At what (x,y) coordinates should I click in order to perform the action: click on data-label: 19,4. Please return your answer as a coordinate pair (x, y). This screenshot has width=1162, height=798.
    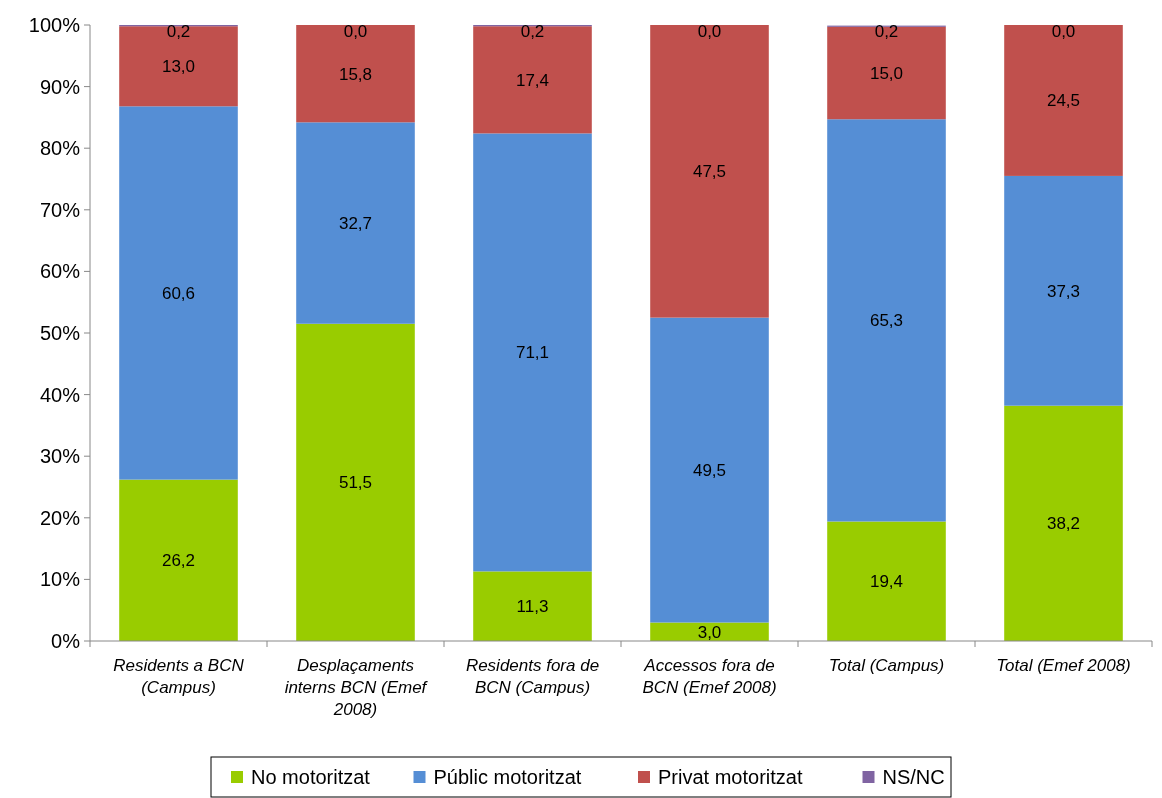
    Looking at the image, I should click on (886, 582).